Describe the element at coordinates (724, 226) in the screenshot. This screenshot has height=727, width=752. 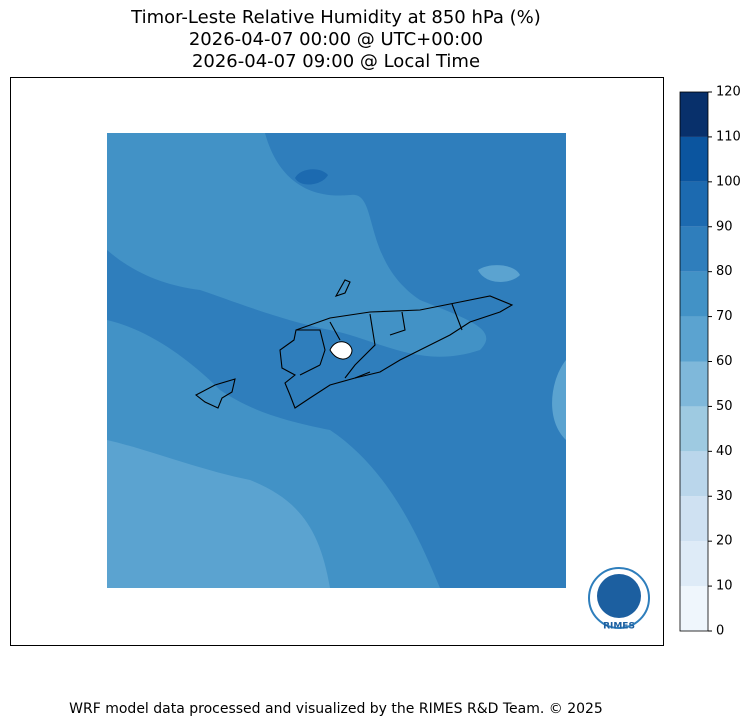
I see `colorbar-tick-label: 90` at that location.